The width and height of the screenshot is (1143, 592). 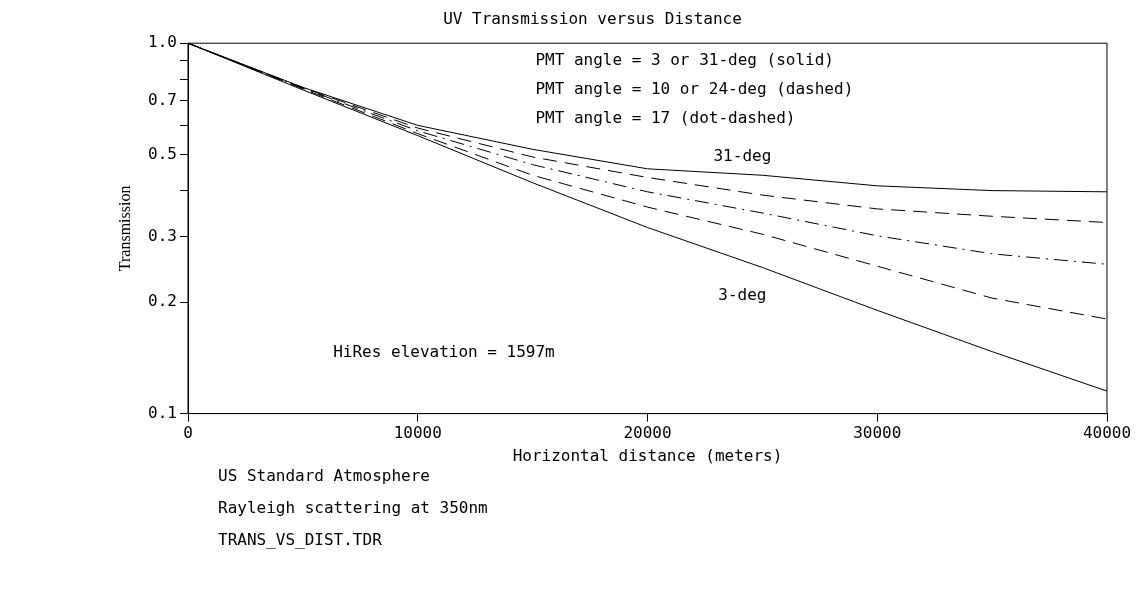 What do you see at coordinates (877, 433) in the screenshot?
I see `x-tick-label: 30000` at bounding box center [877, 433].